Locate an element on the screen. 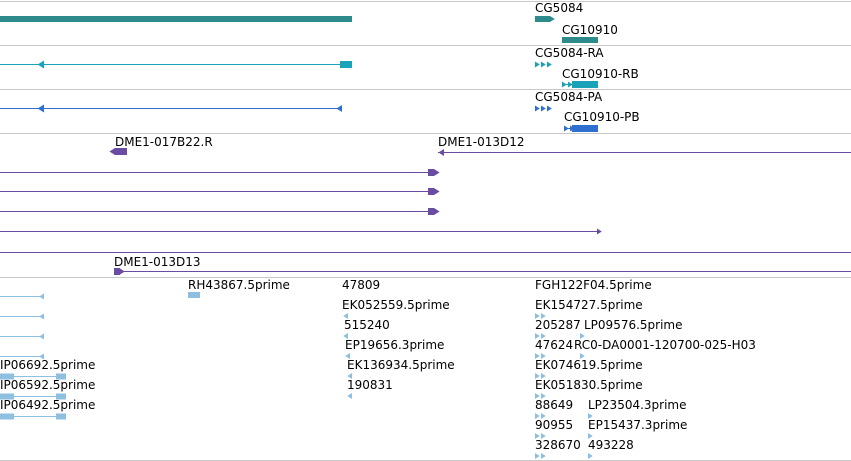 Image resolution: width=851 pixels, height=461 pixels. est-label-lp09576: LP09576.5prime is located at coordinates (633, 325).